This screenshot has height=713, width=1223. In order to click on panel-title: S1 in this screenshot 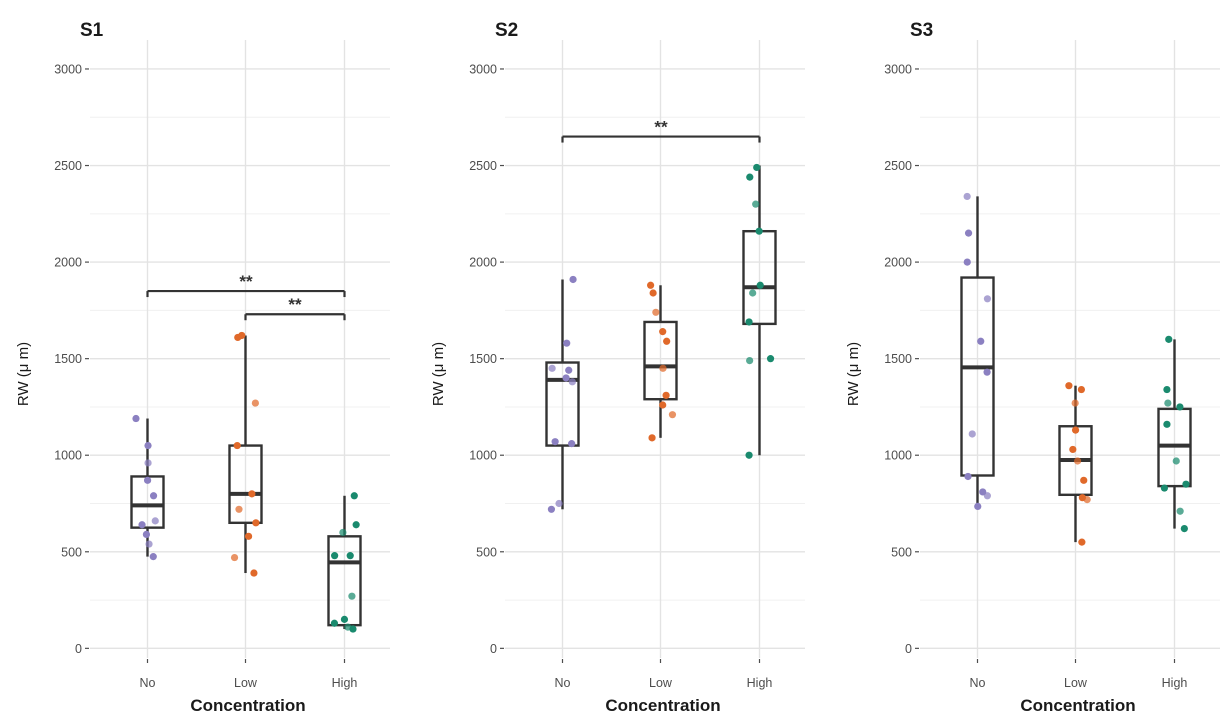, I will do `click(92, 30)`.